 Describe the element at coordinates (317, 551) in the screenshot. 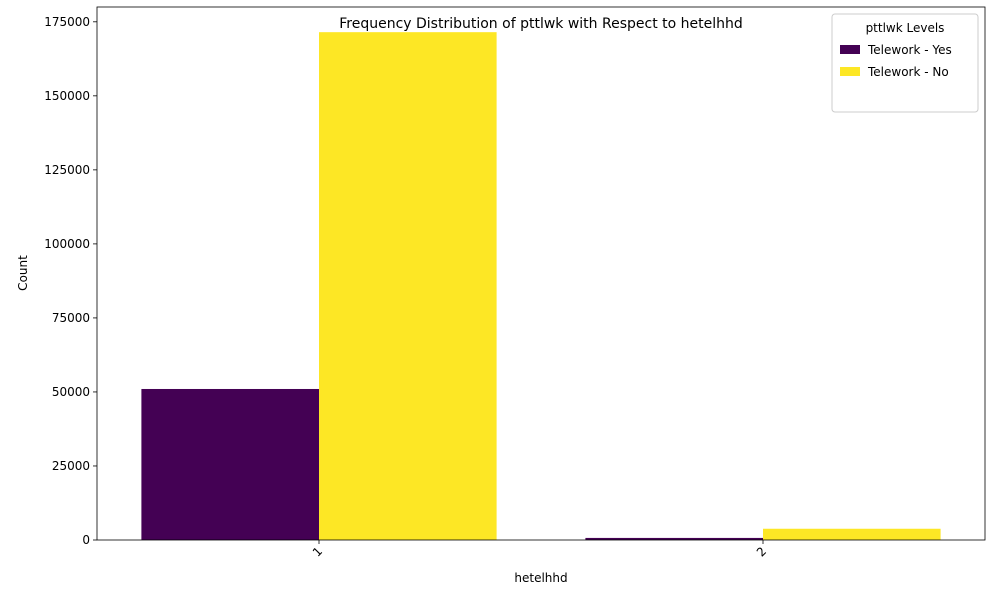

I see `x-tick-label: 1` at that location.